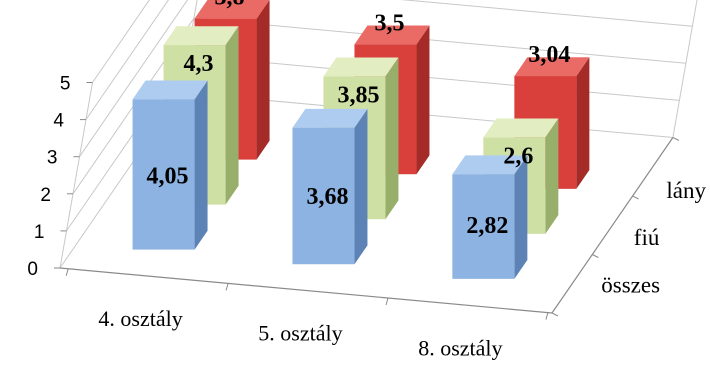  I want to click on data-label: 3,68, so click(327, 197).